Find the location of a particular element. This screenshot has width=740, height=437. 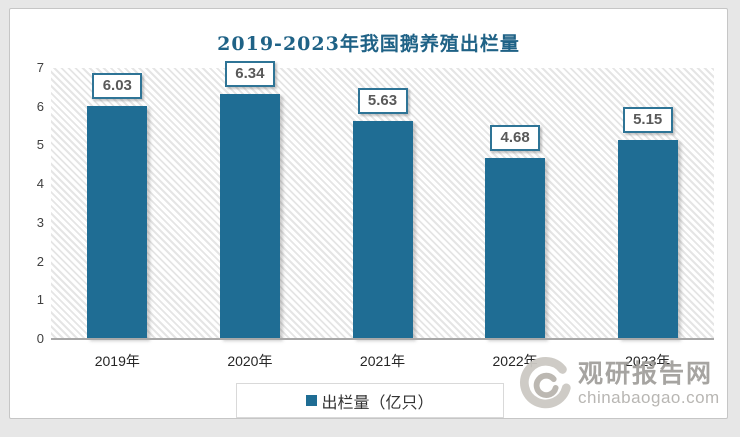

x-axis-label: 2020年 is located at coordinates (250, 361).